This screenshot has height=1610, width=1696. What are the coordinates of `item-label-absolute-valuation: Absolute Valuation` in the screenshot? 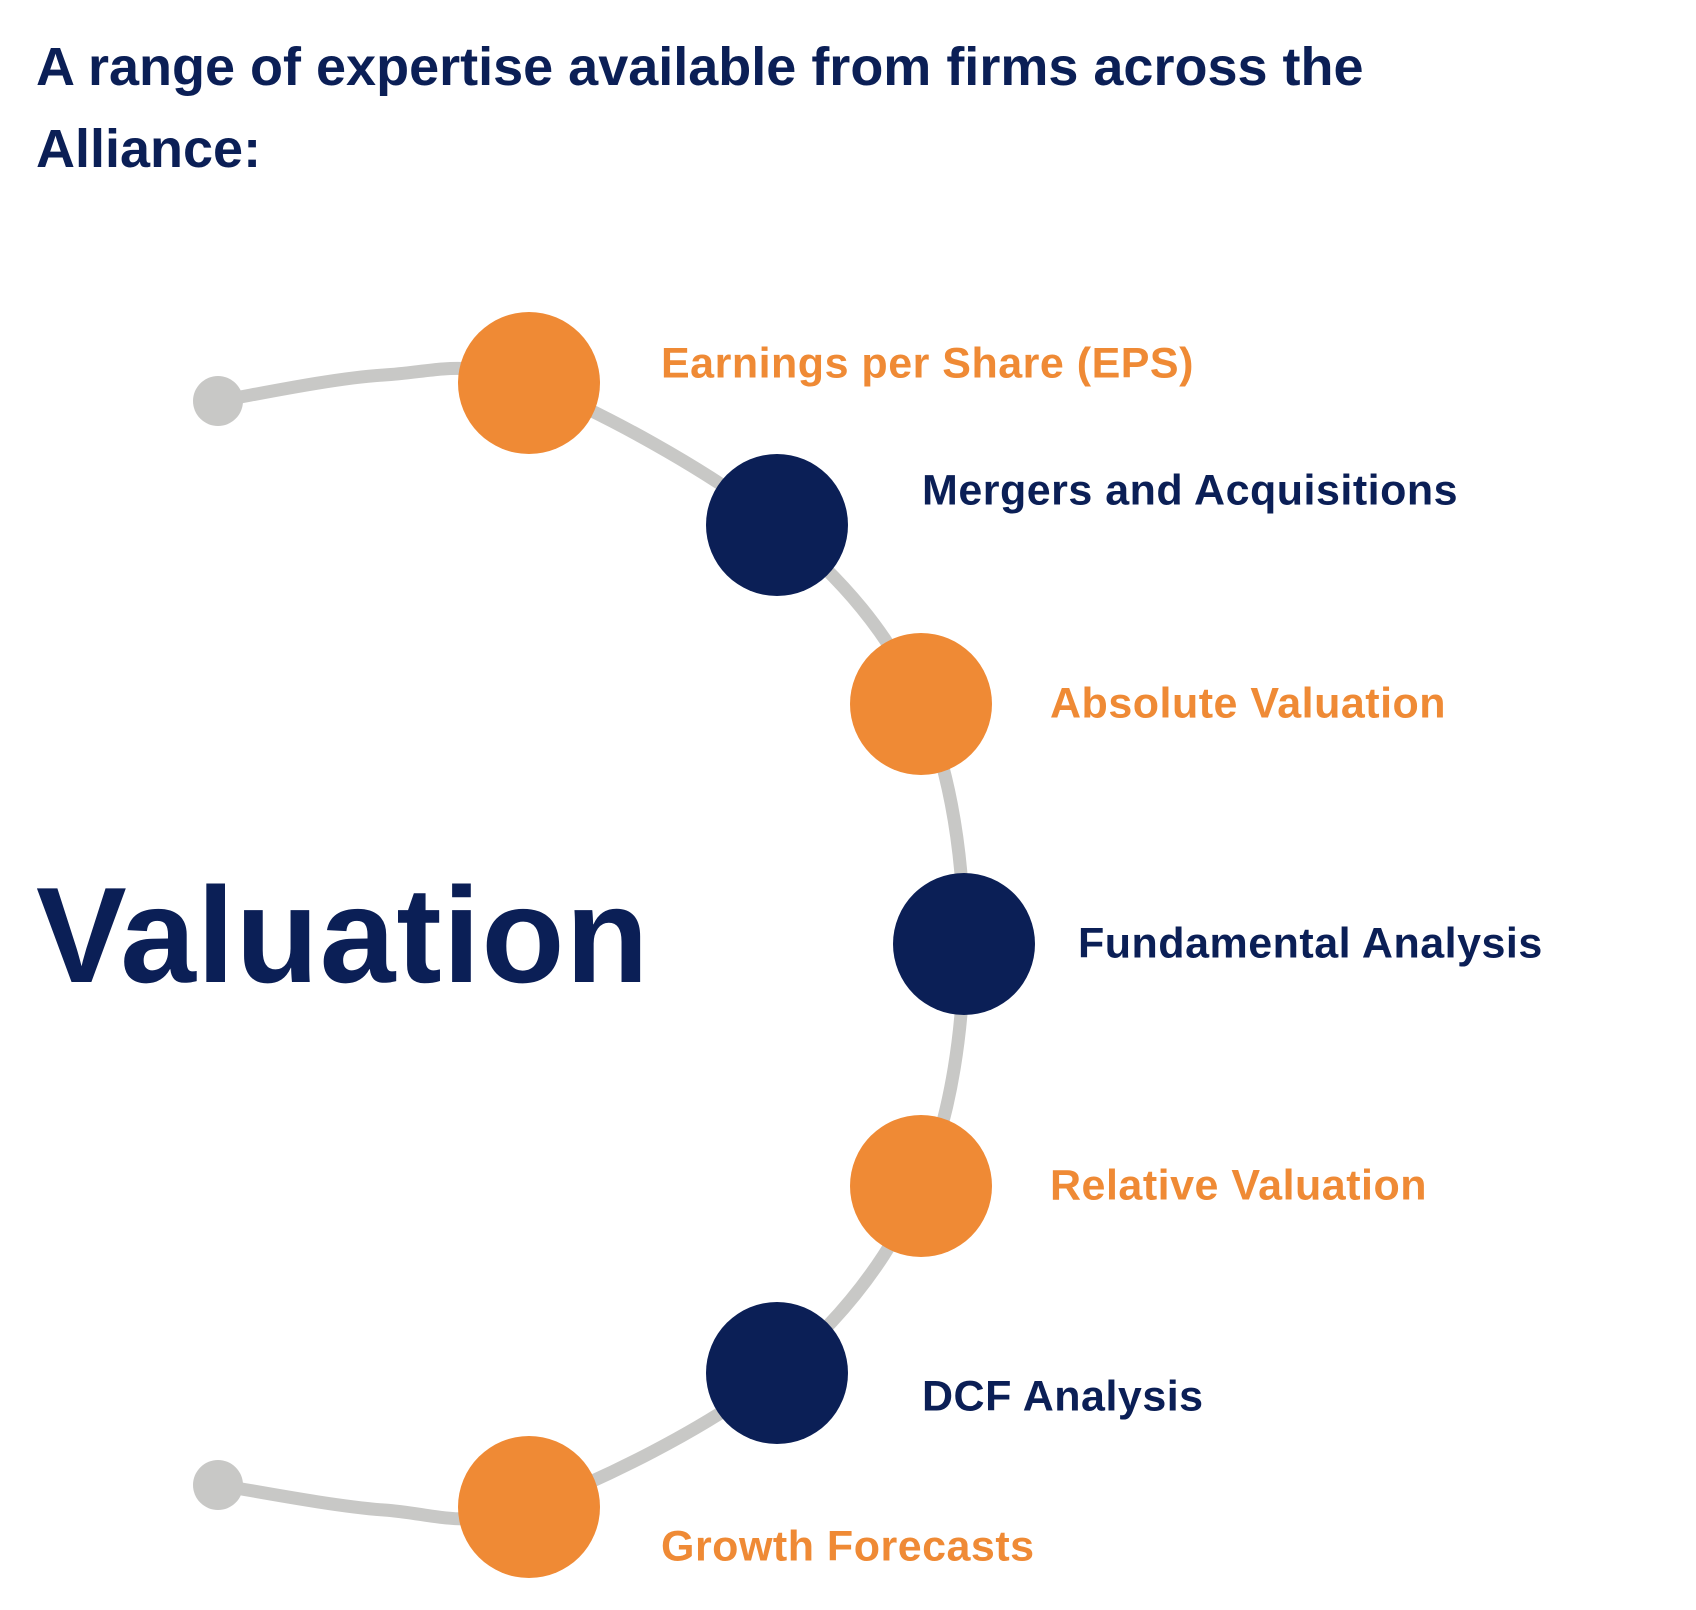 It's located at (1248, 703).